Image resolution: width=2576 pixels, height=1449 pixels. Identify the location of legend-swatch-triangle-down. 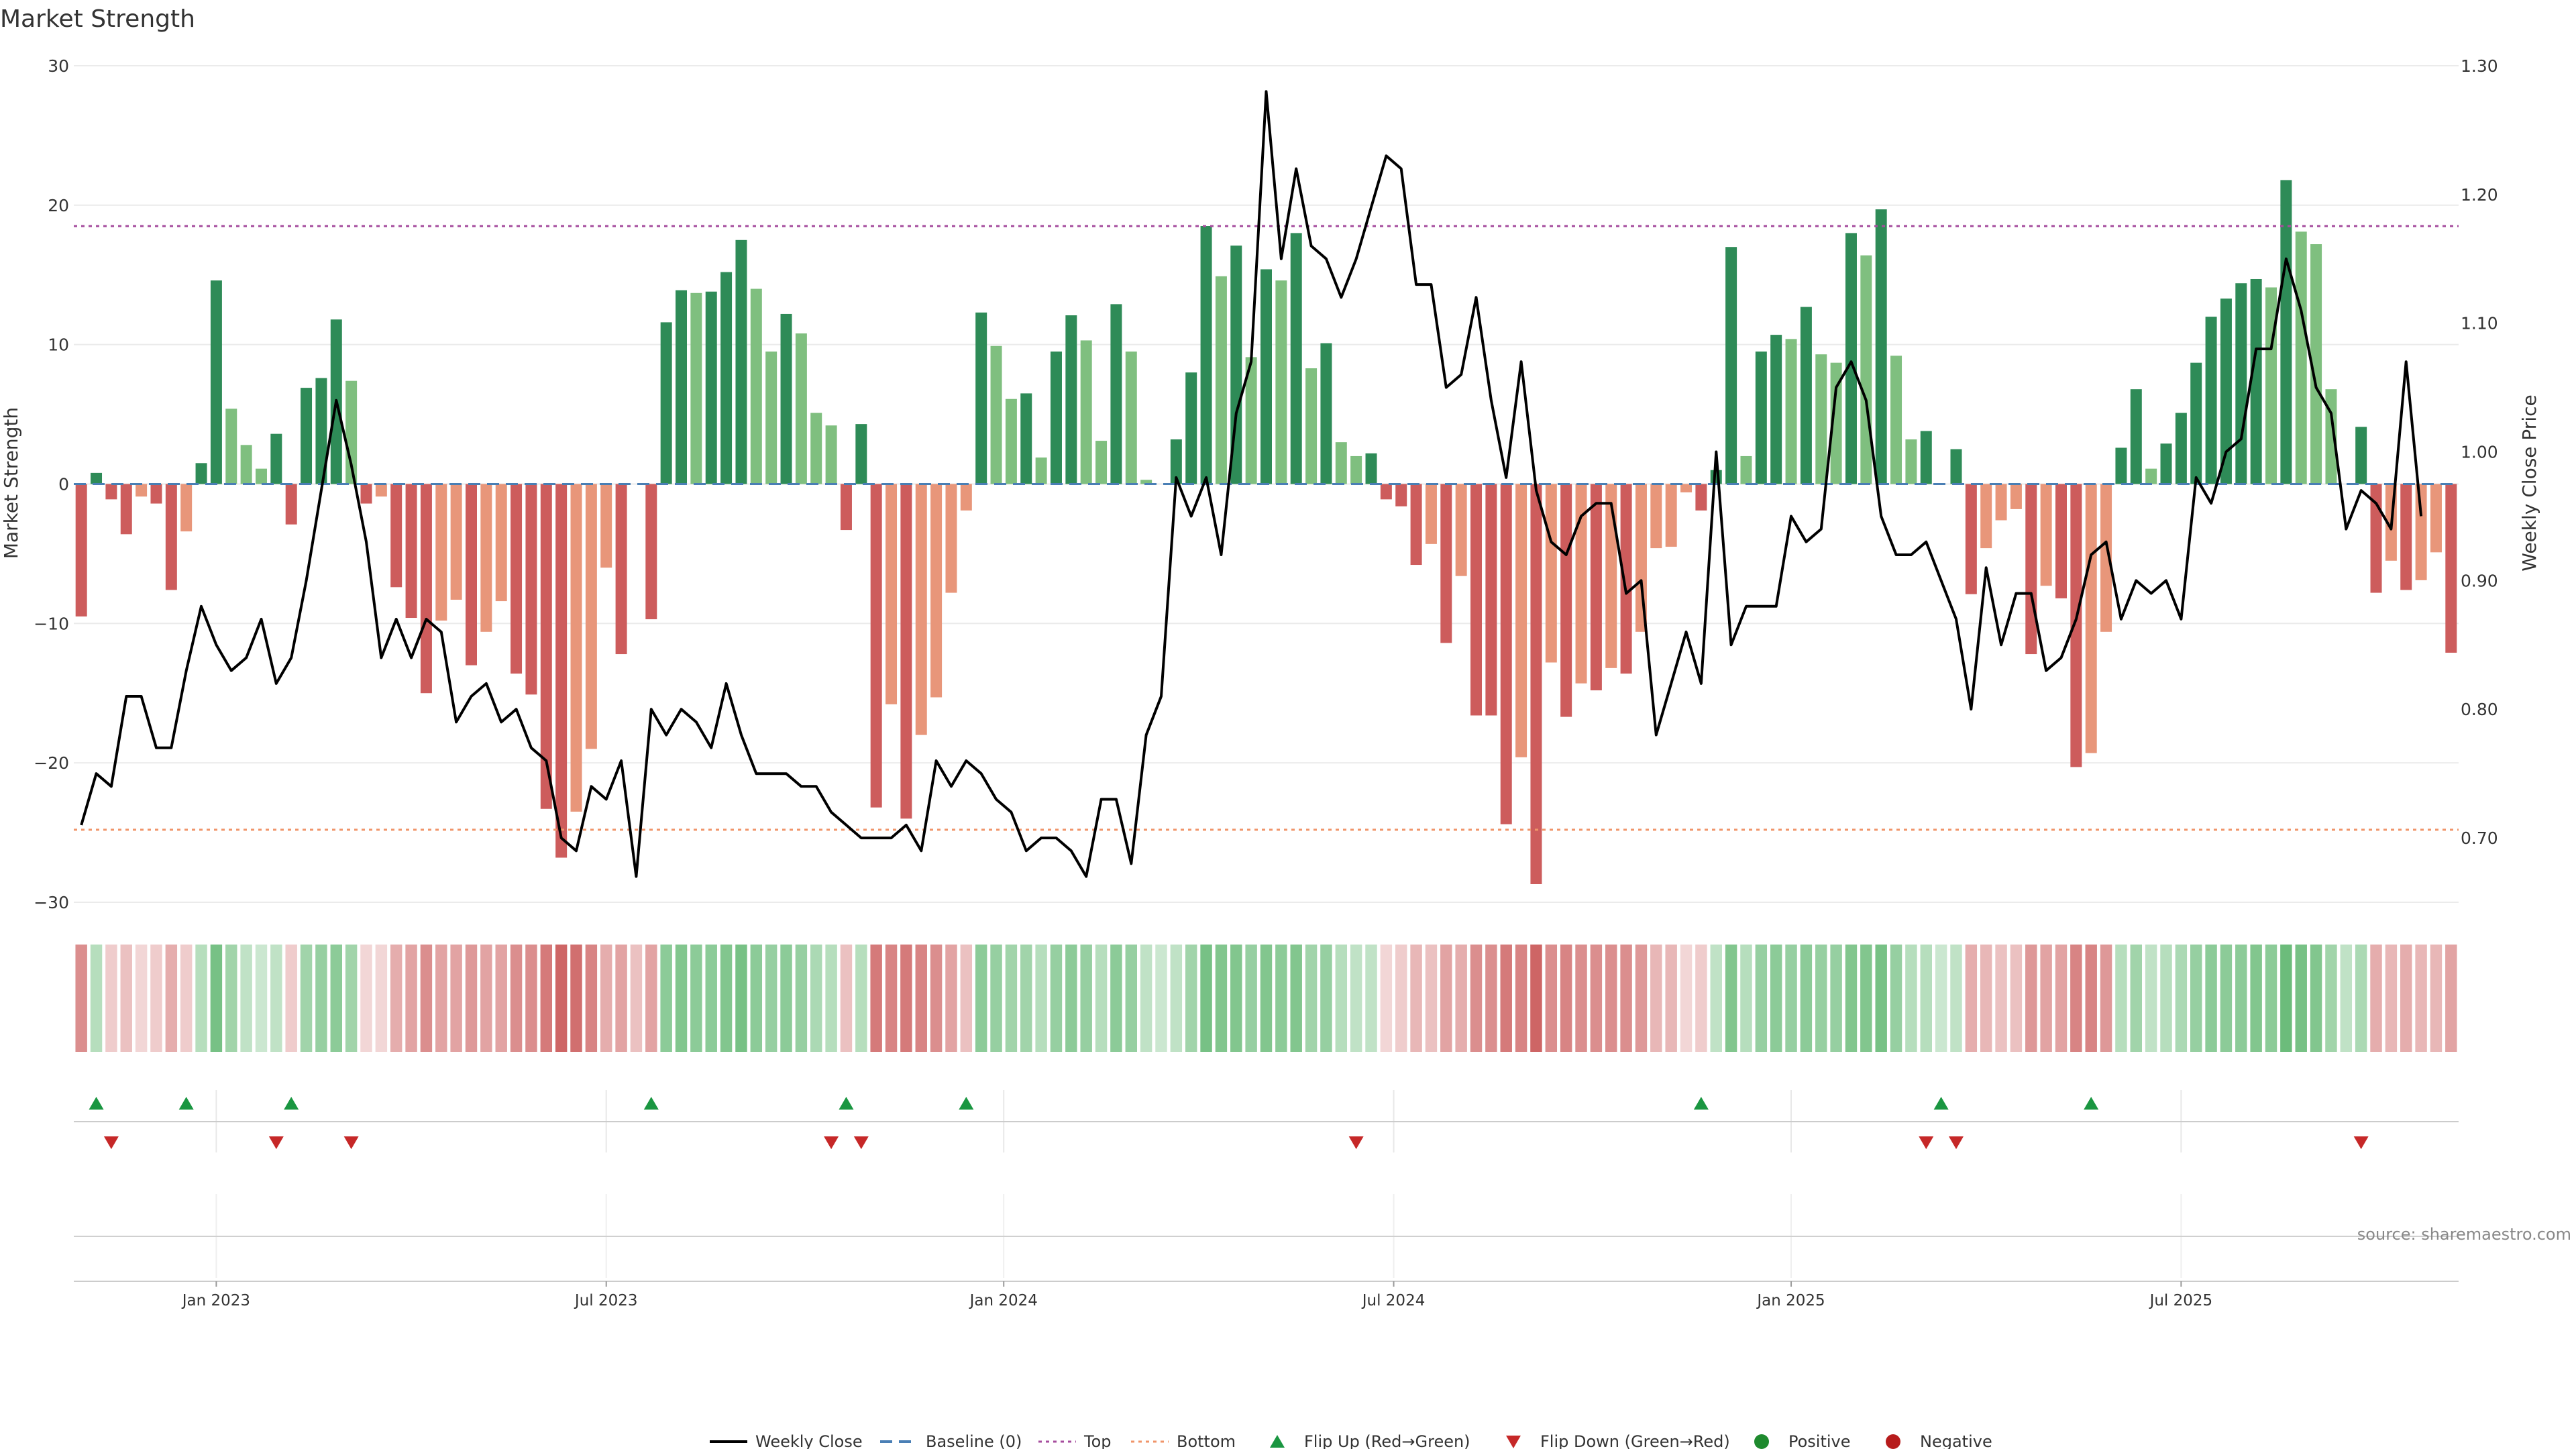
(1513, 1442).